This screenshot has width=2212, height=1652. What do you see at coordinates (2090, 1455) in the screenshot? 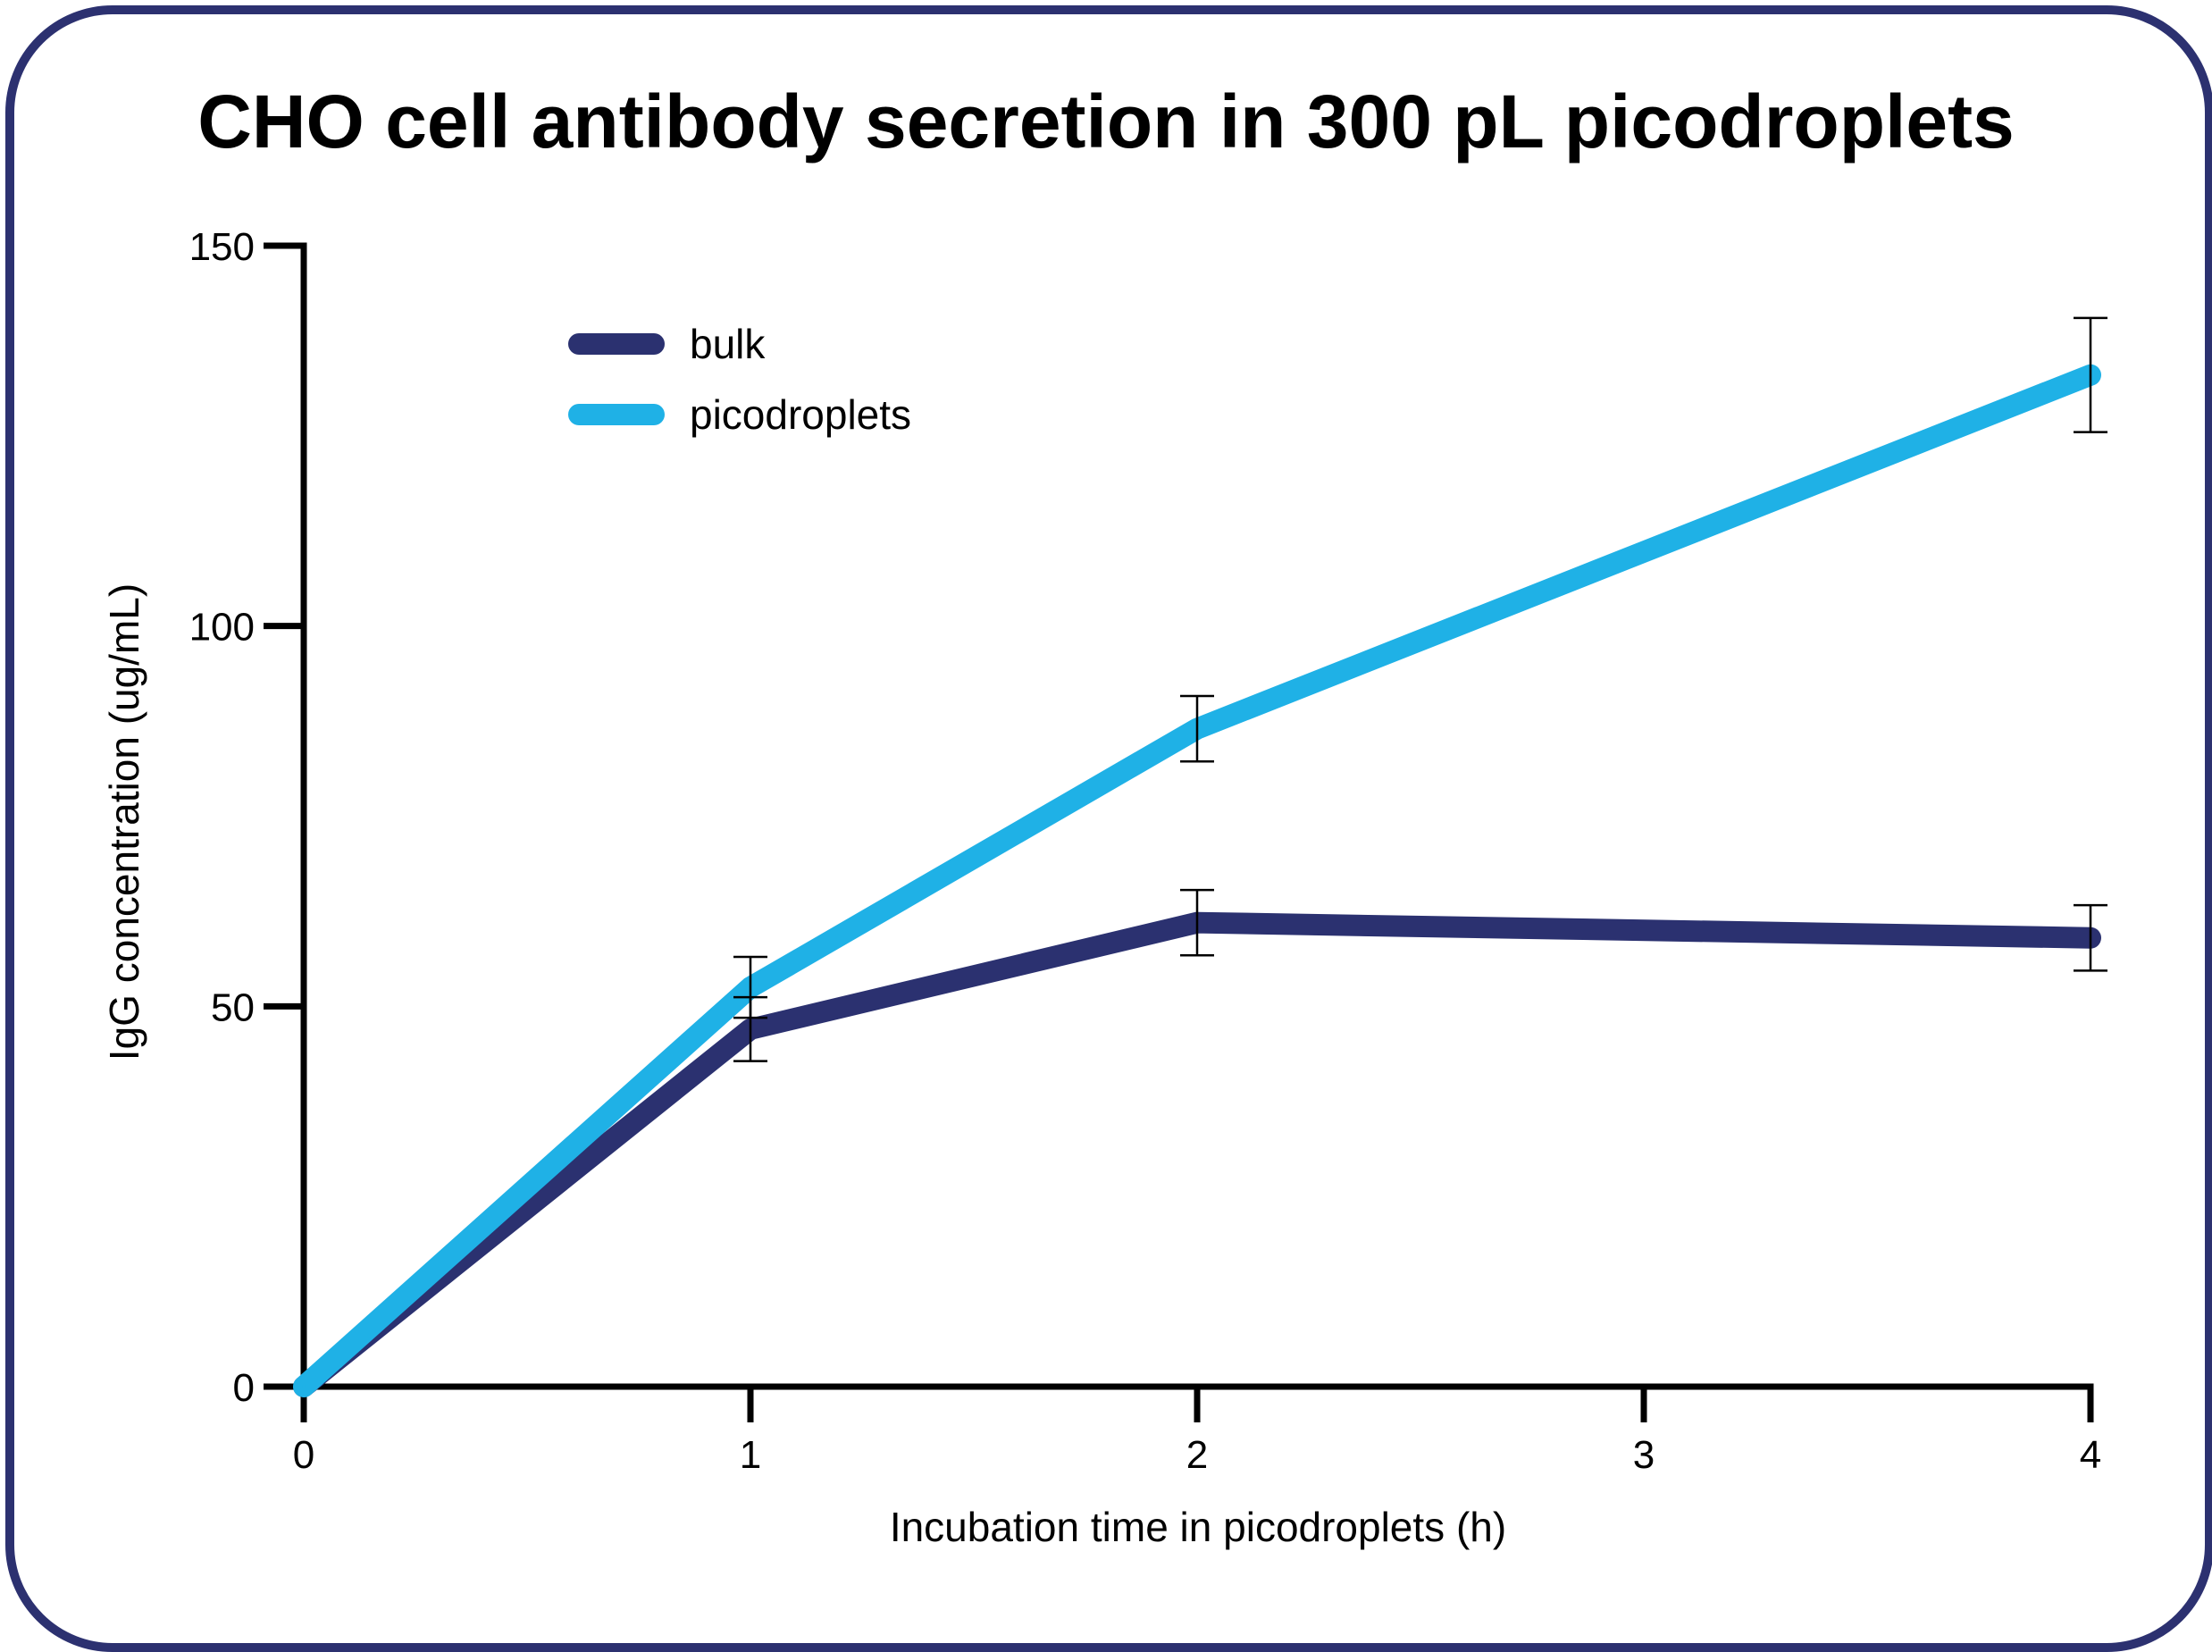
I see `x-tick-label-4: 4` at bounding box center [2090, 1455].